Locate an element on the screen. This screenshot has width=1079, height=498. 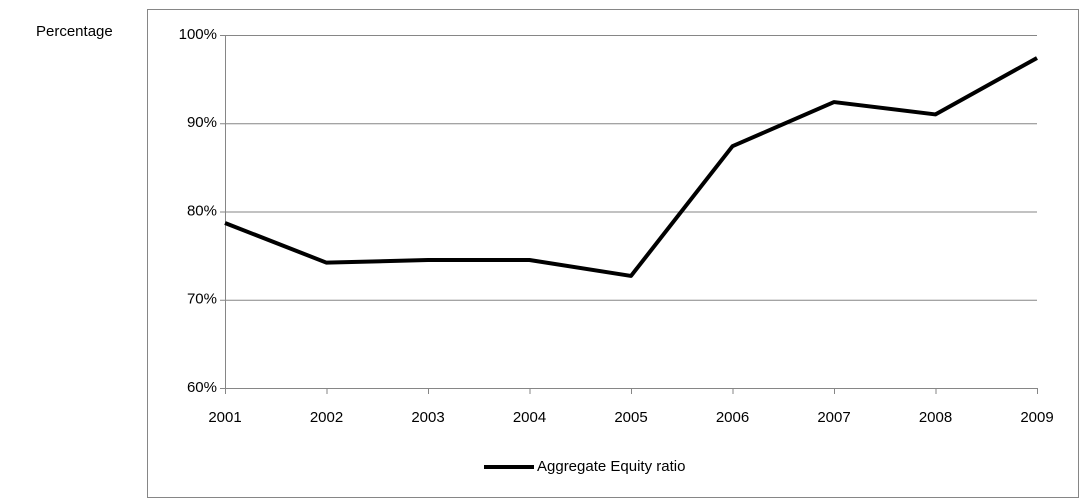
x-tick-label: 2008 is located at coordinates (935, 417).